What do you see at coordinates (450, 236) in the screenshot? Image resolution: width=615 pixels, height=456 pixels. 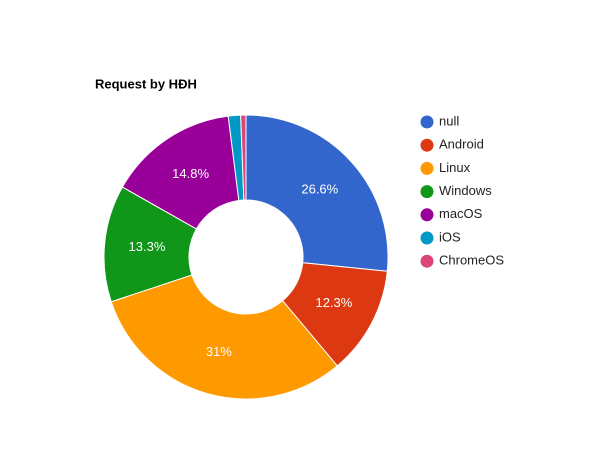 I see `legend-label: iOS` at bounding box center [450, 236].